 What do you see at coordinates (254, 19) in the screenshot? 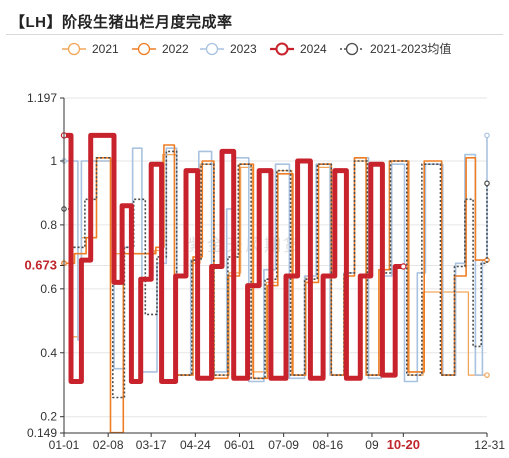
I see `title-bar: 【LH】阶段生猪出栏月度完成率` at bounding box center [254, 19].